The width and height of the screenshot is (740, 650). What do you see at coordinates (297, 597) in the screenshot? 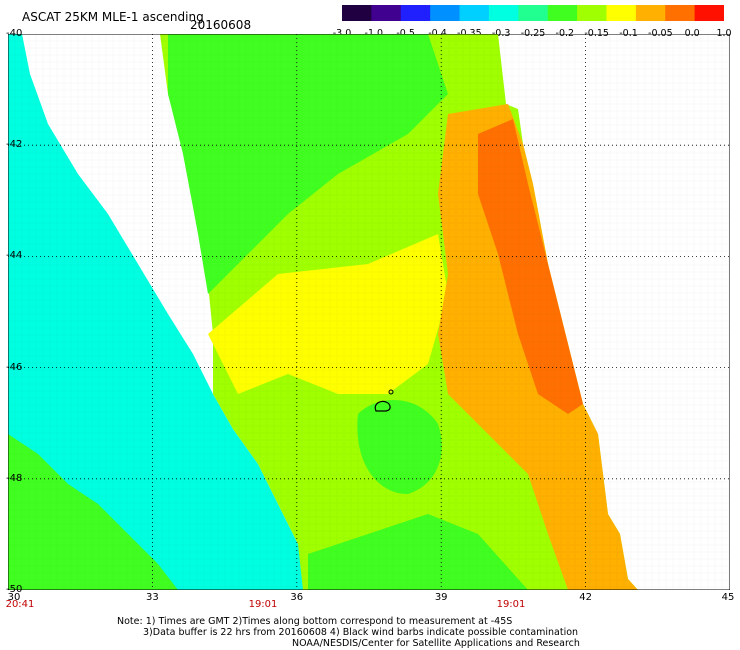
I see `longitude-label: 36` at bounding box center [297, 597].